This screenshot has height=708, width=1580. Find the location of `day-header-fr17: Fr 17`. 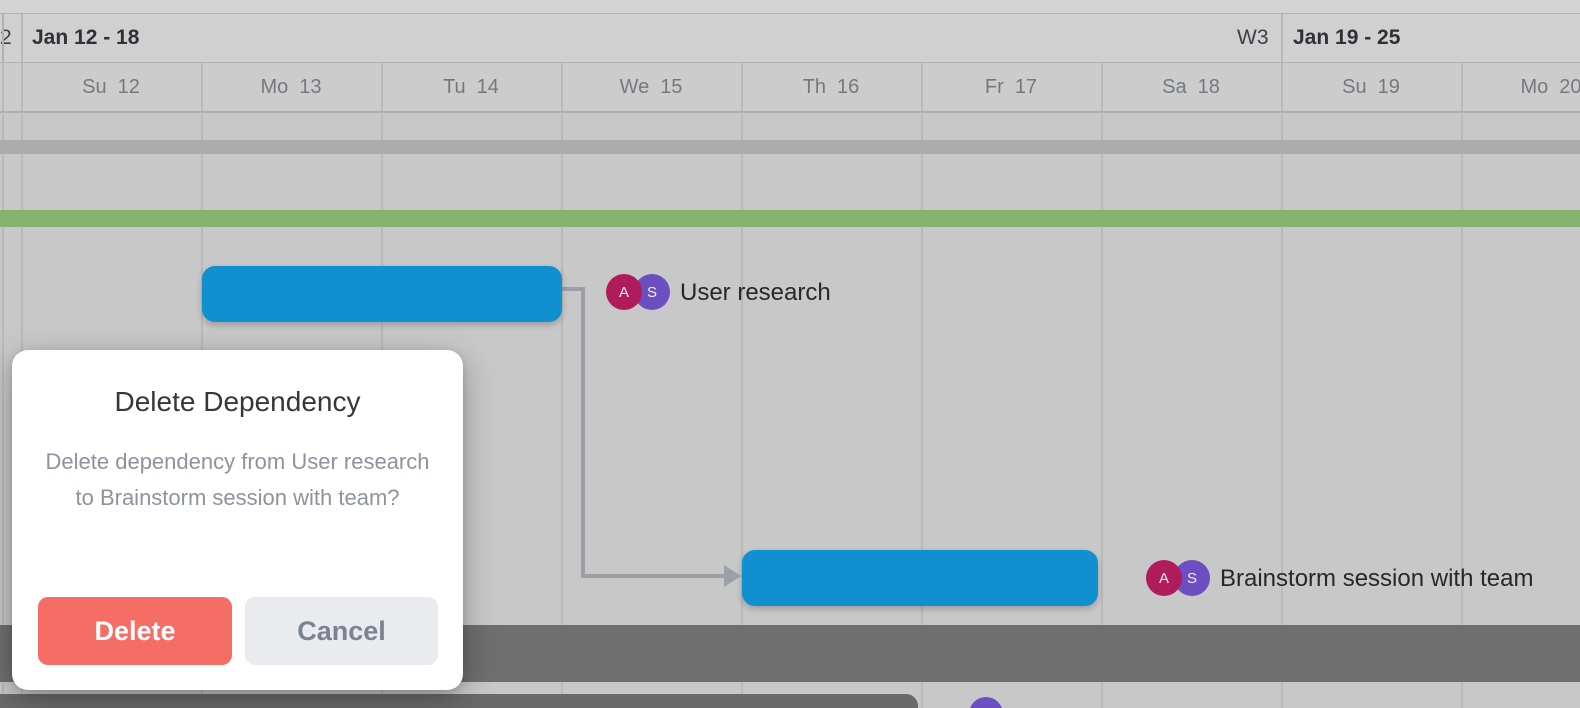

day-header-fr17: Fr 17 is located at coordinates (1011, 86).